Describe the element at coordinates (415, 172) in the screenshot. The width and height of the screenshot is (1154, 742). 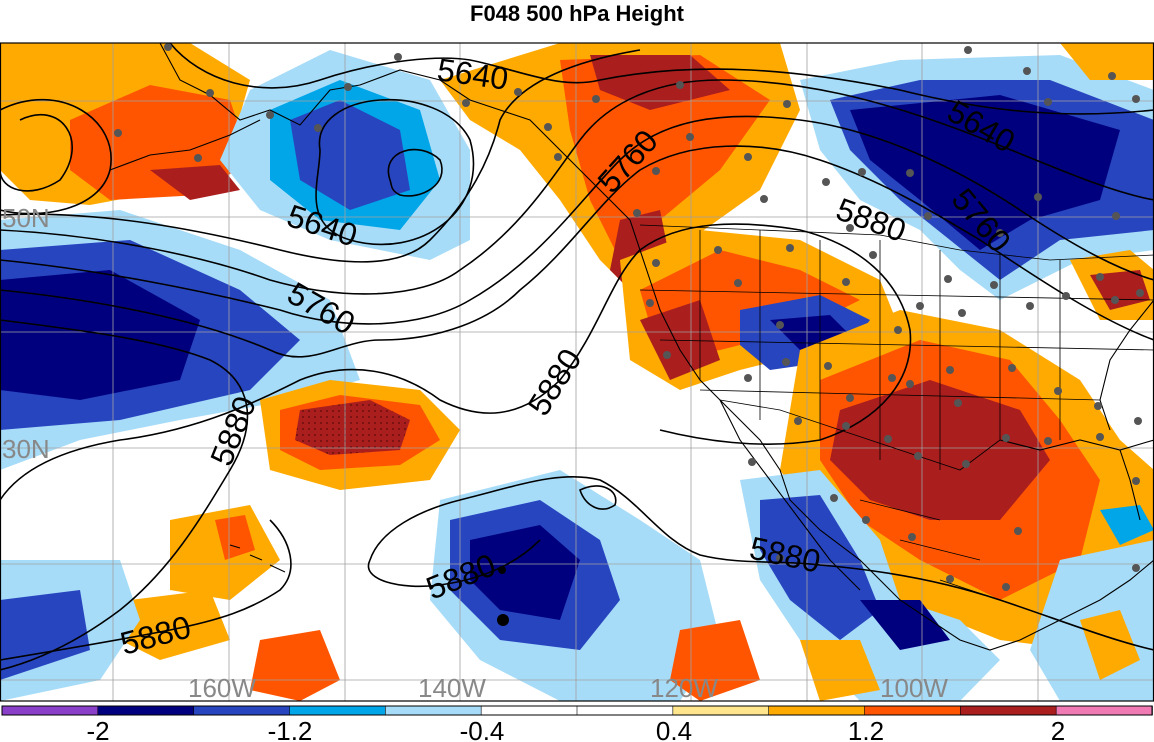
I see `contour-closed-low` at that location.